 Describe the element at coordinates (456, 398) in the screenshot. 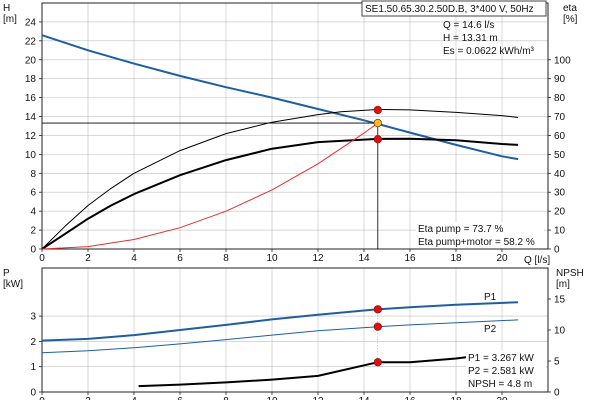

I see `bottom-x-tick-label: 18` at that location.